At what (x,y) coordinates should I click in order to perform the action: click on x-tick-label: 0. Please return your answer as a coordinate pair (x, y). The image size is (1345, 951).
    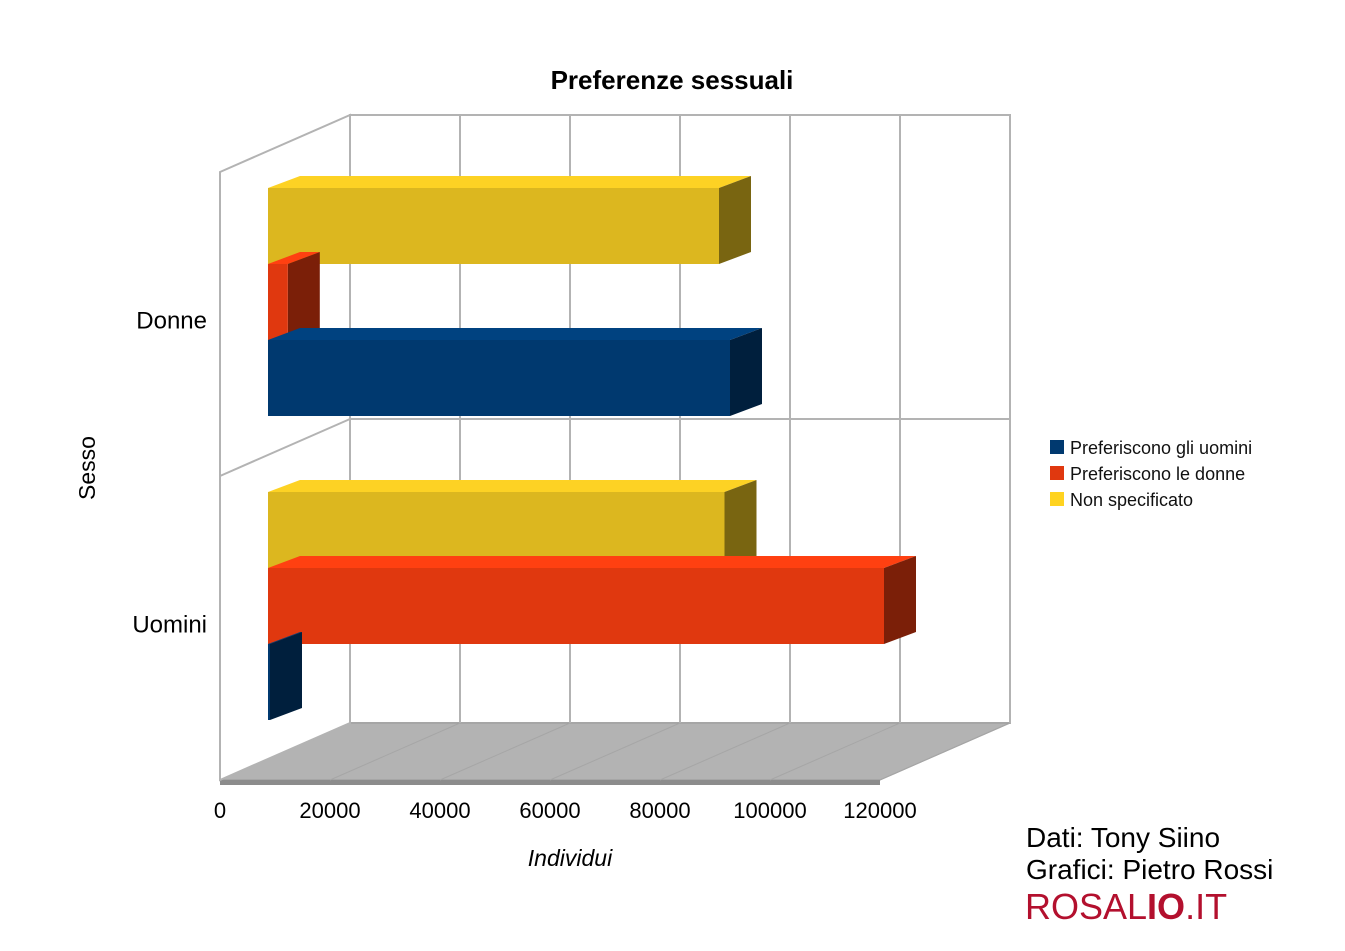
    Looking at the image, I should click on (220, 810).